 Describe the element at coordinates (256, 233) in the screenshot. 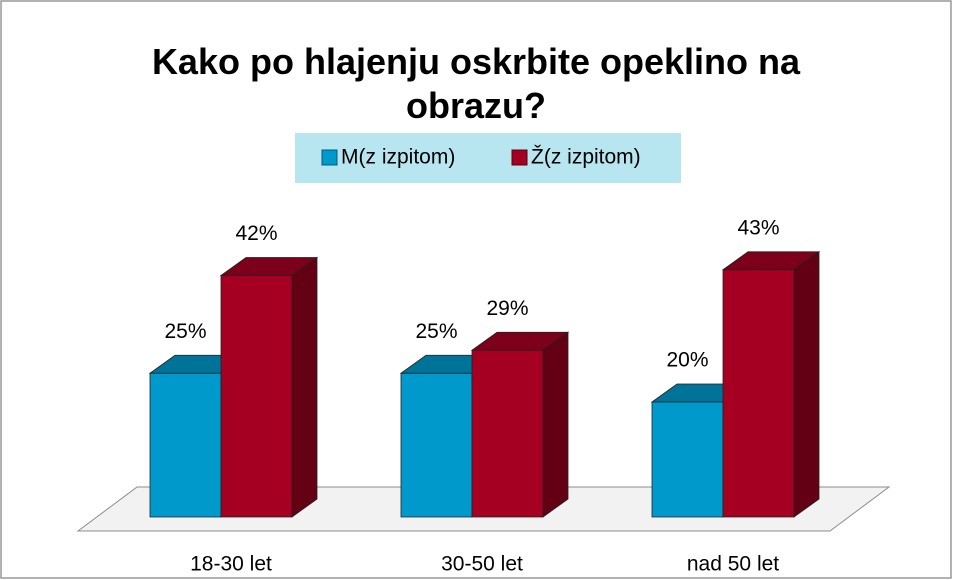

I see `data-label: 42%` at that location.